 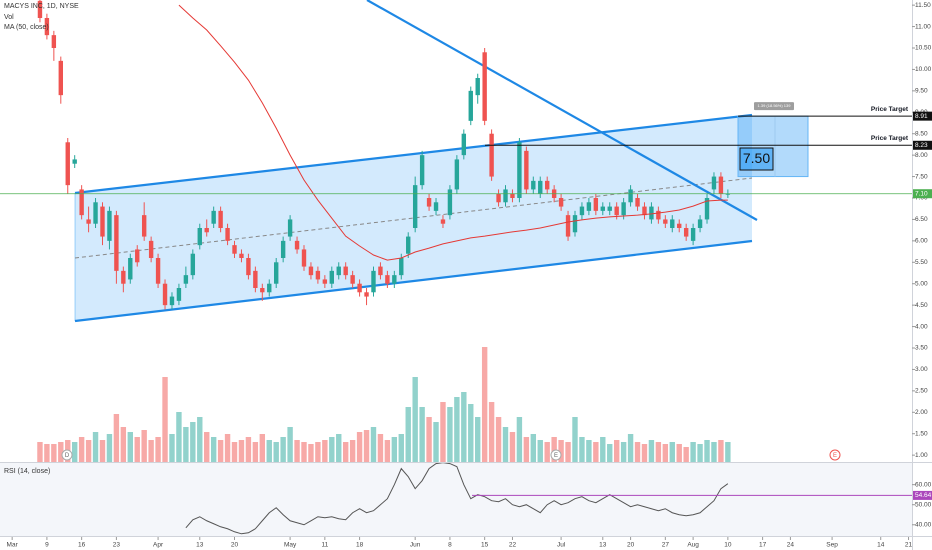 I want to click on channel-median, so click(x=413, y=218).